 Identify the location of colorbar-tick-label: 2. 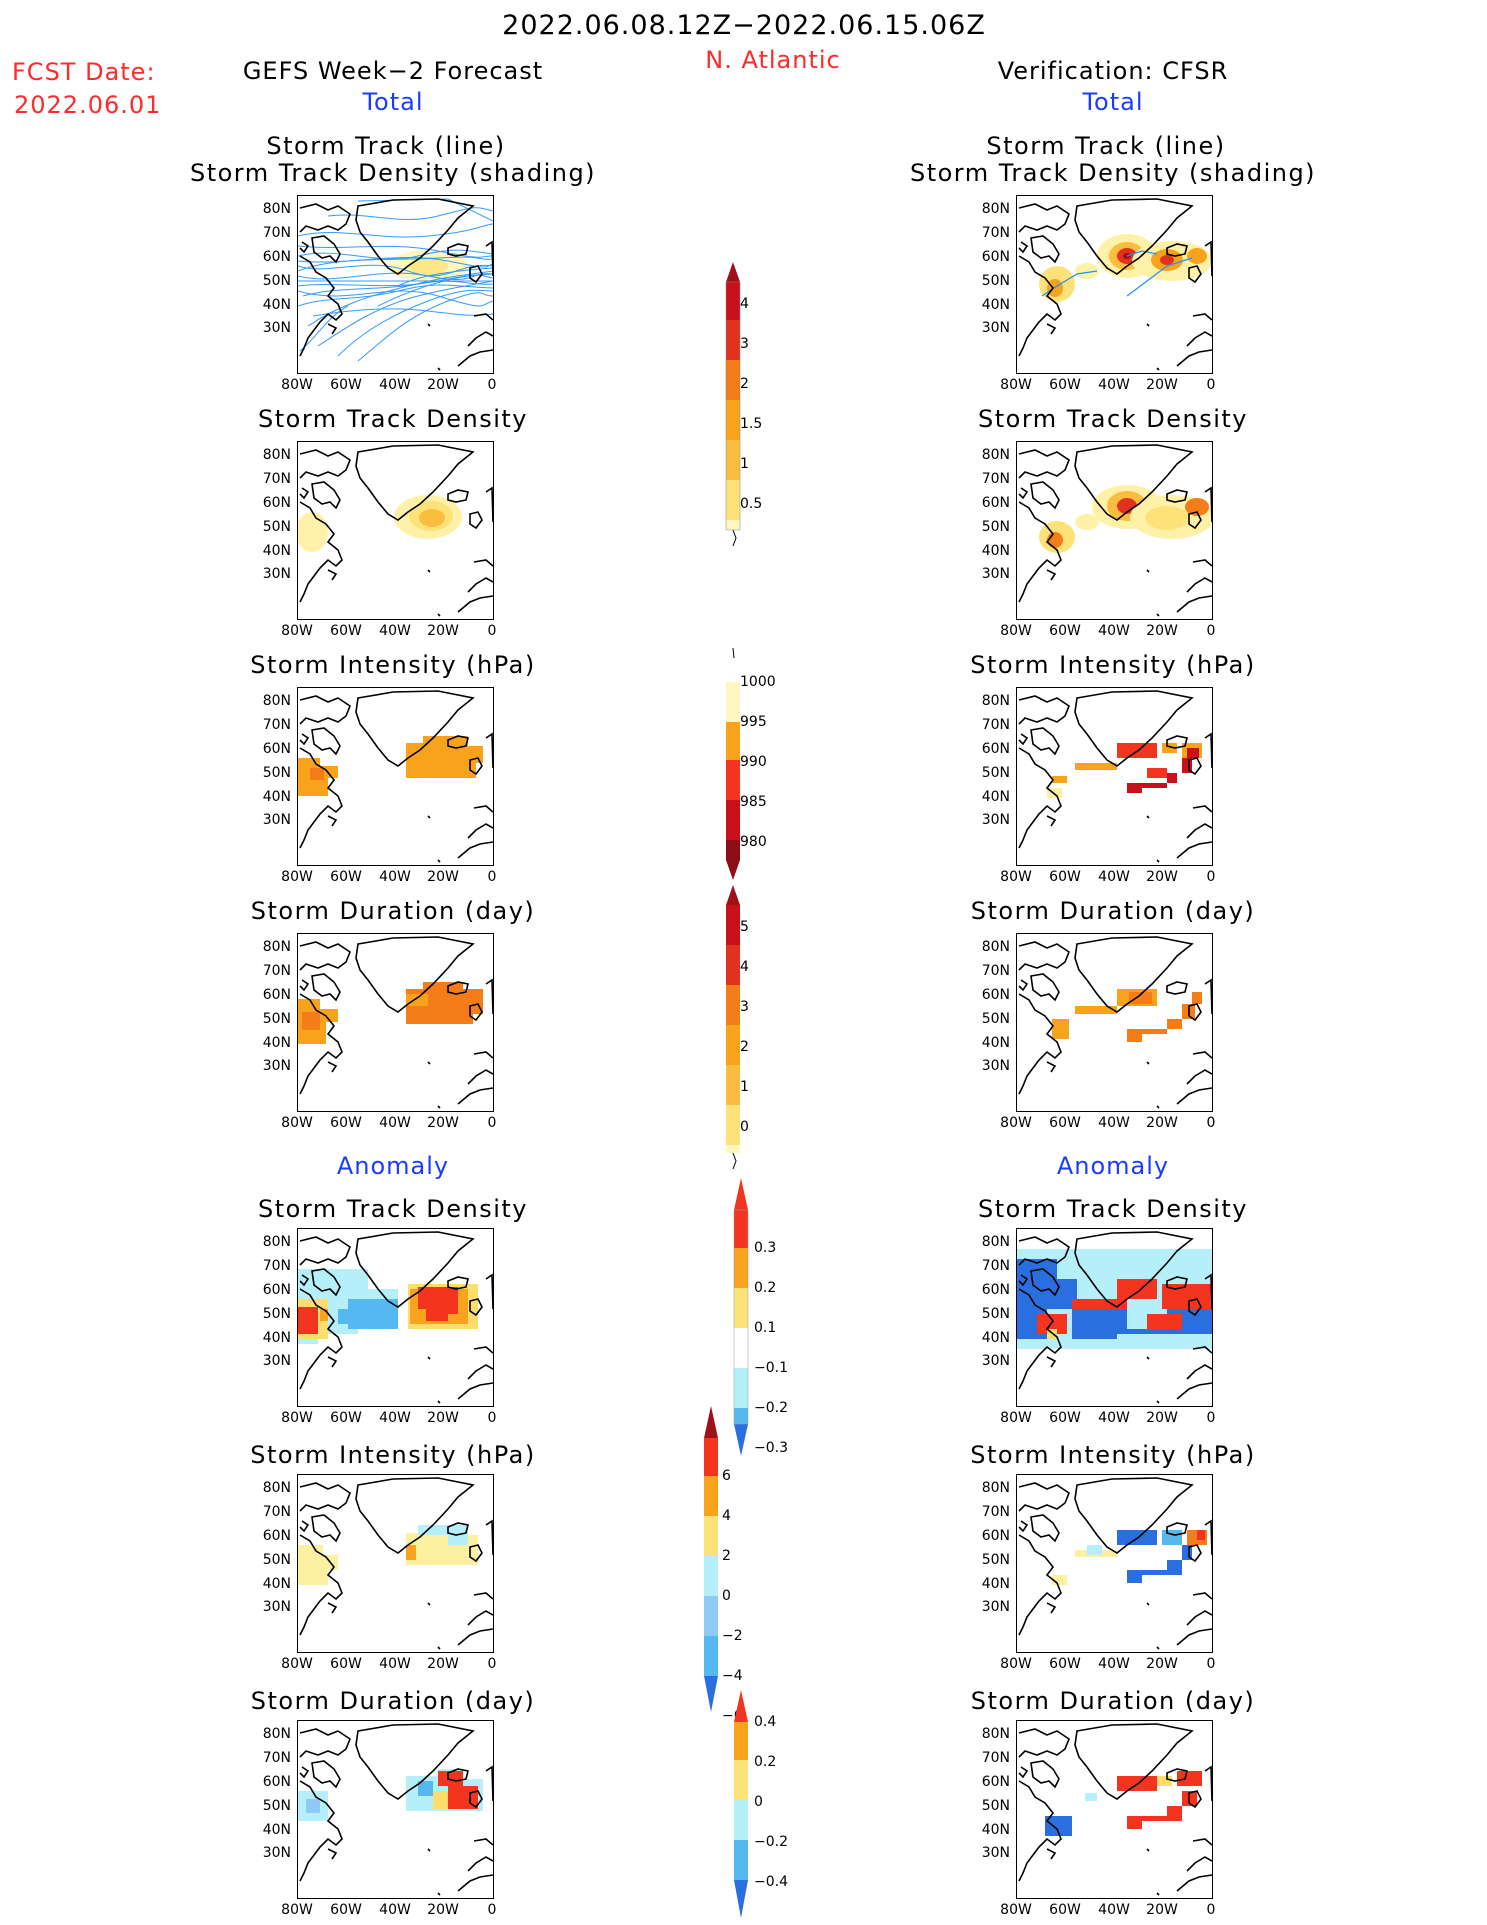
(744, 1047).